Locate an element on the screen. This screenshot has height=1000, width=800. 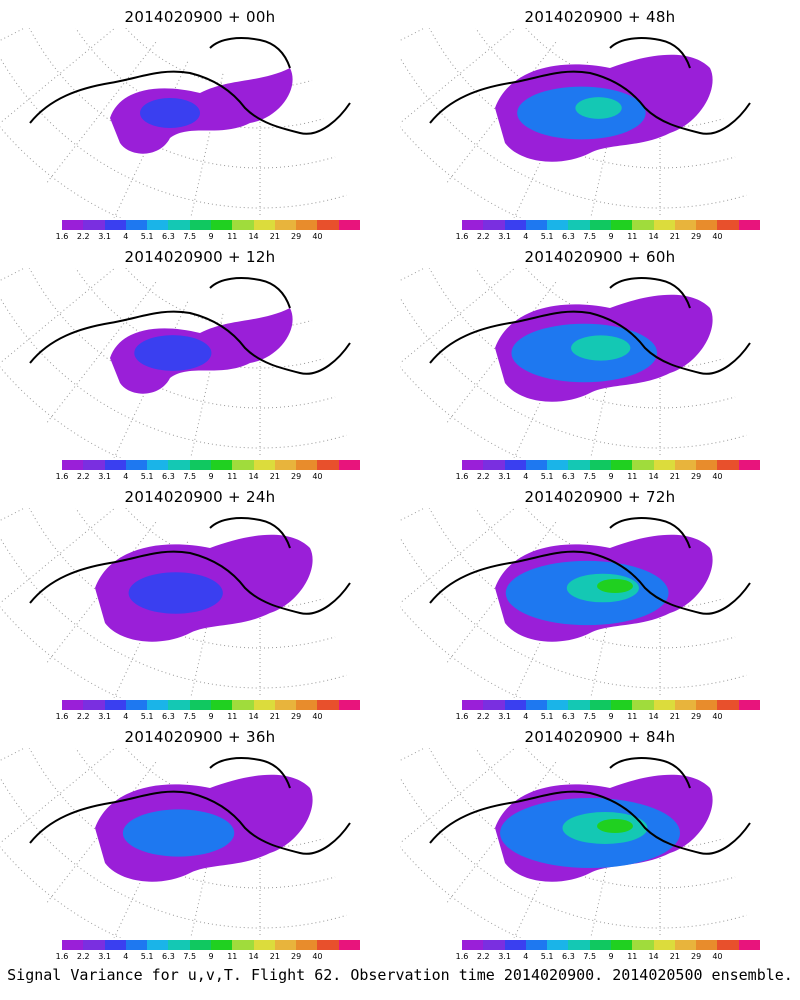
coastline is located at coordinates (190, 86).